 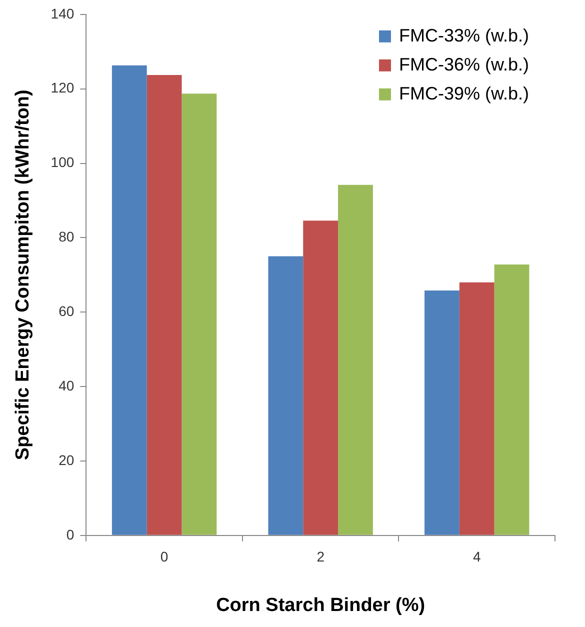 I want to click on x-tick-label: 0, so click(x=164, y=556).